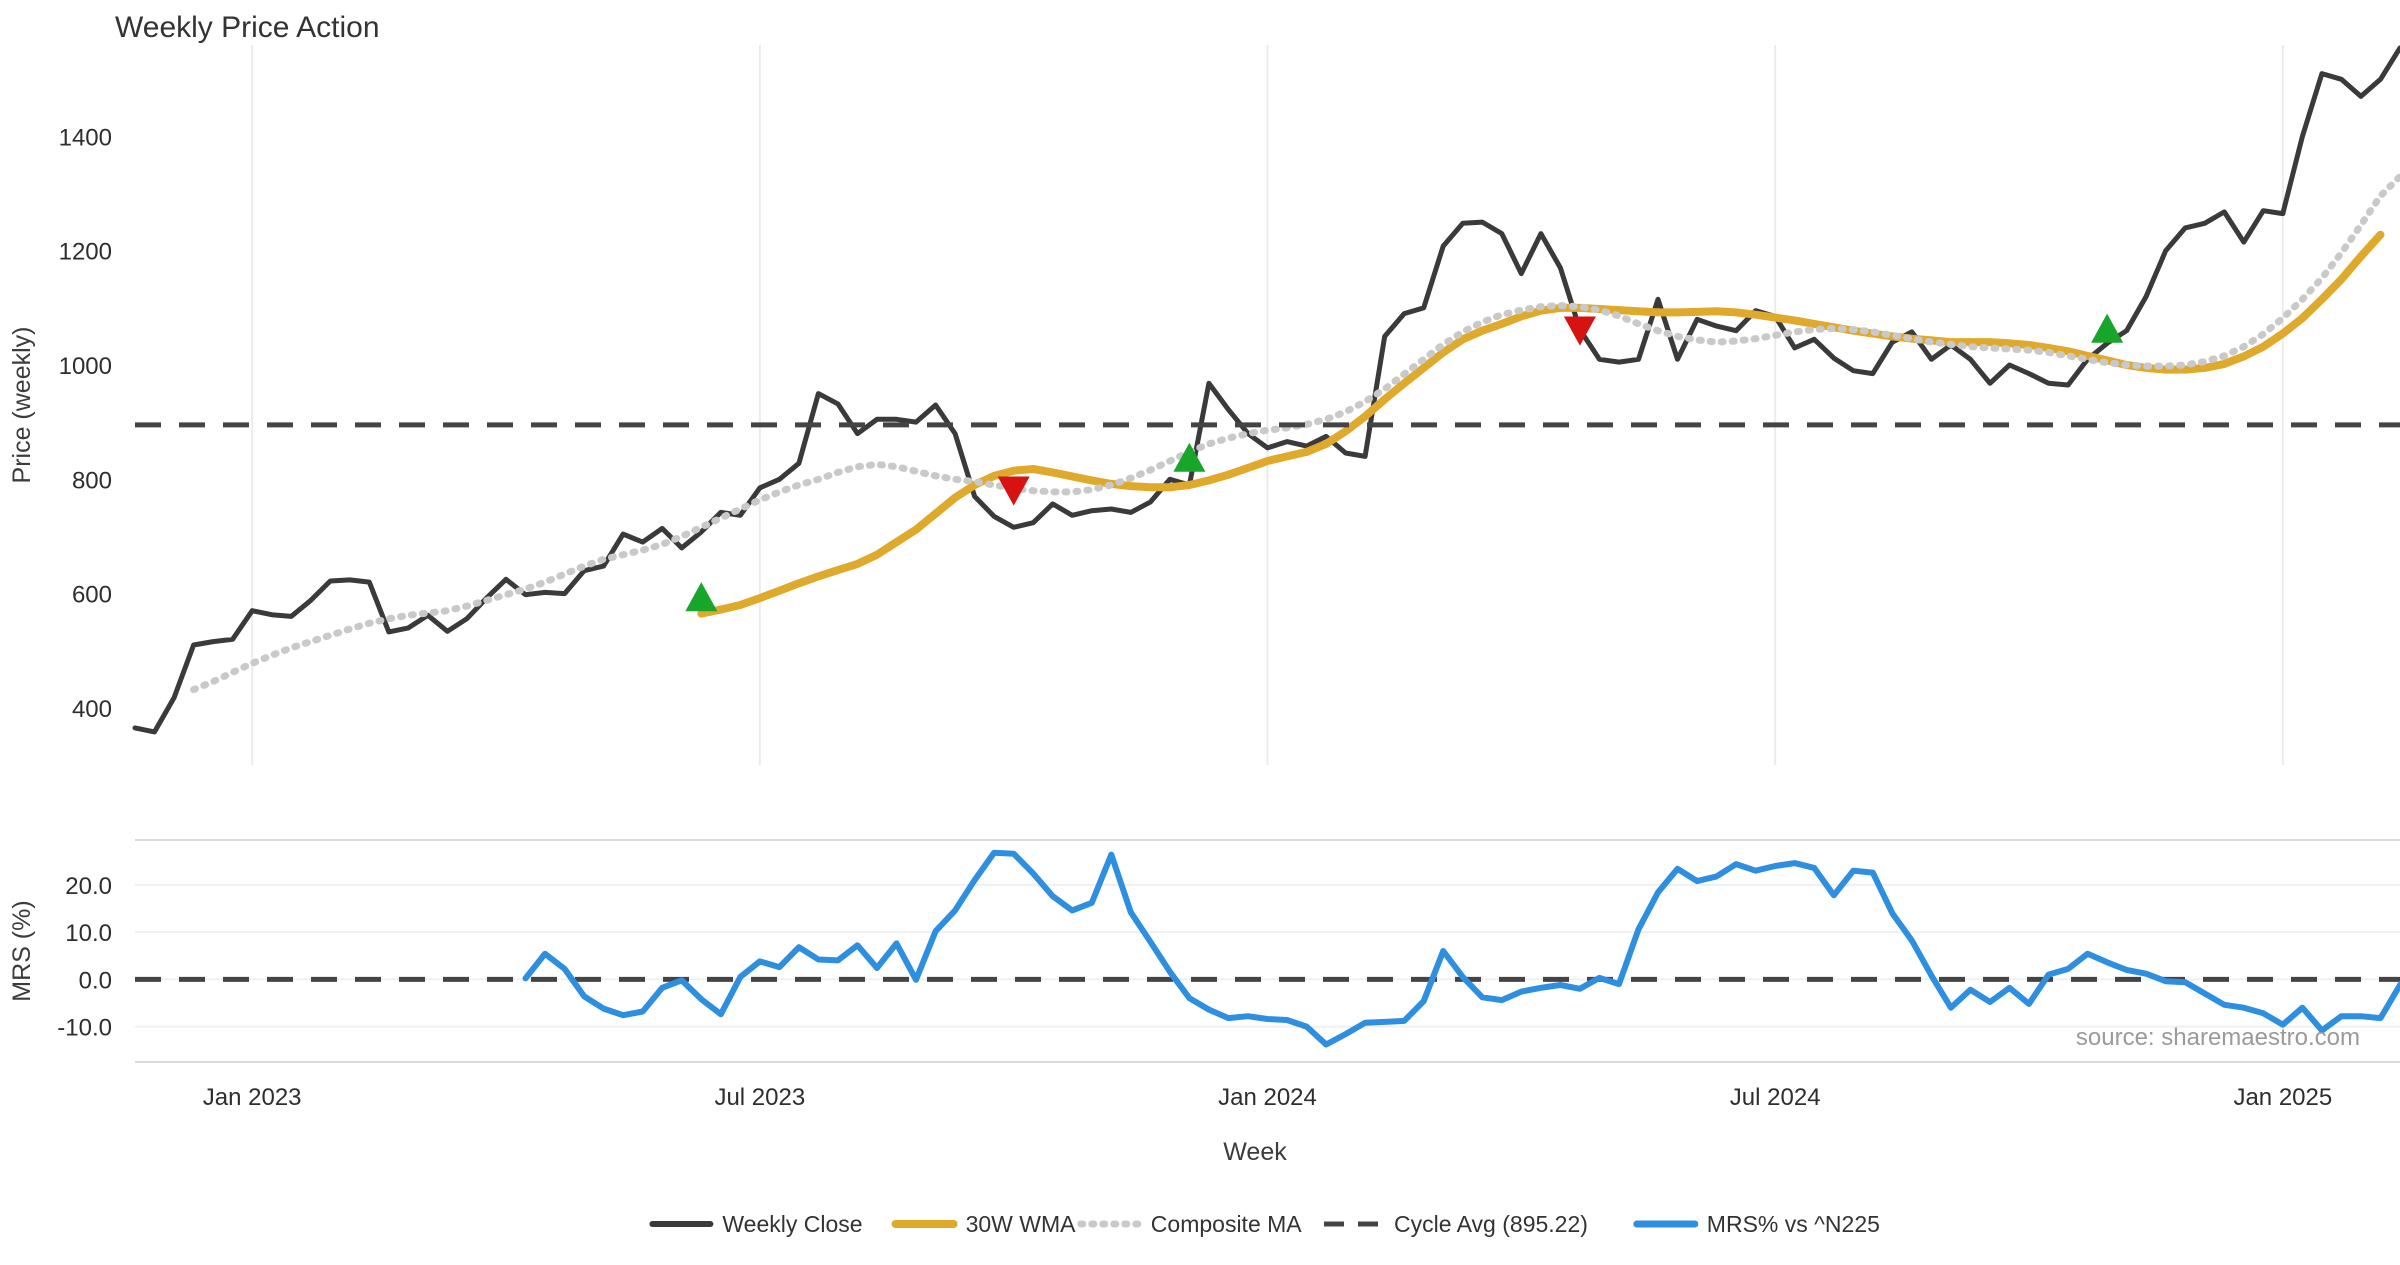 This screenshot has width=2400, height=1265. Describe the element at coordinates (1580, 331) in the screenshot. I see `sell-signal-marker` at that location.